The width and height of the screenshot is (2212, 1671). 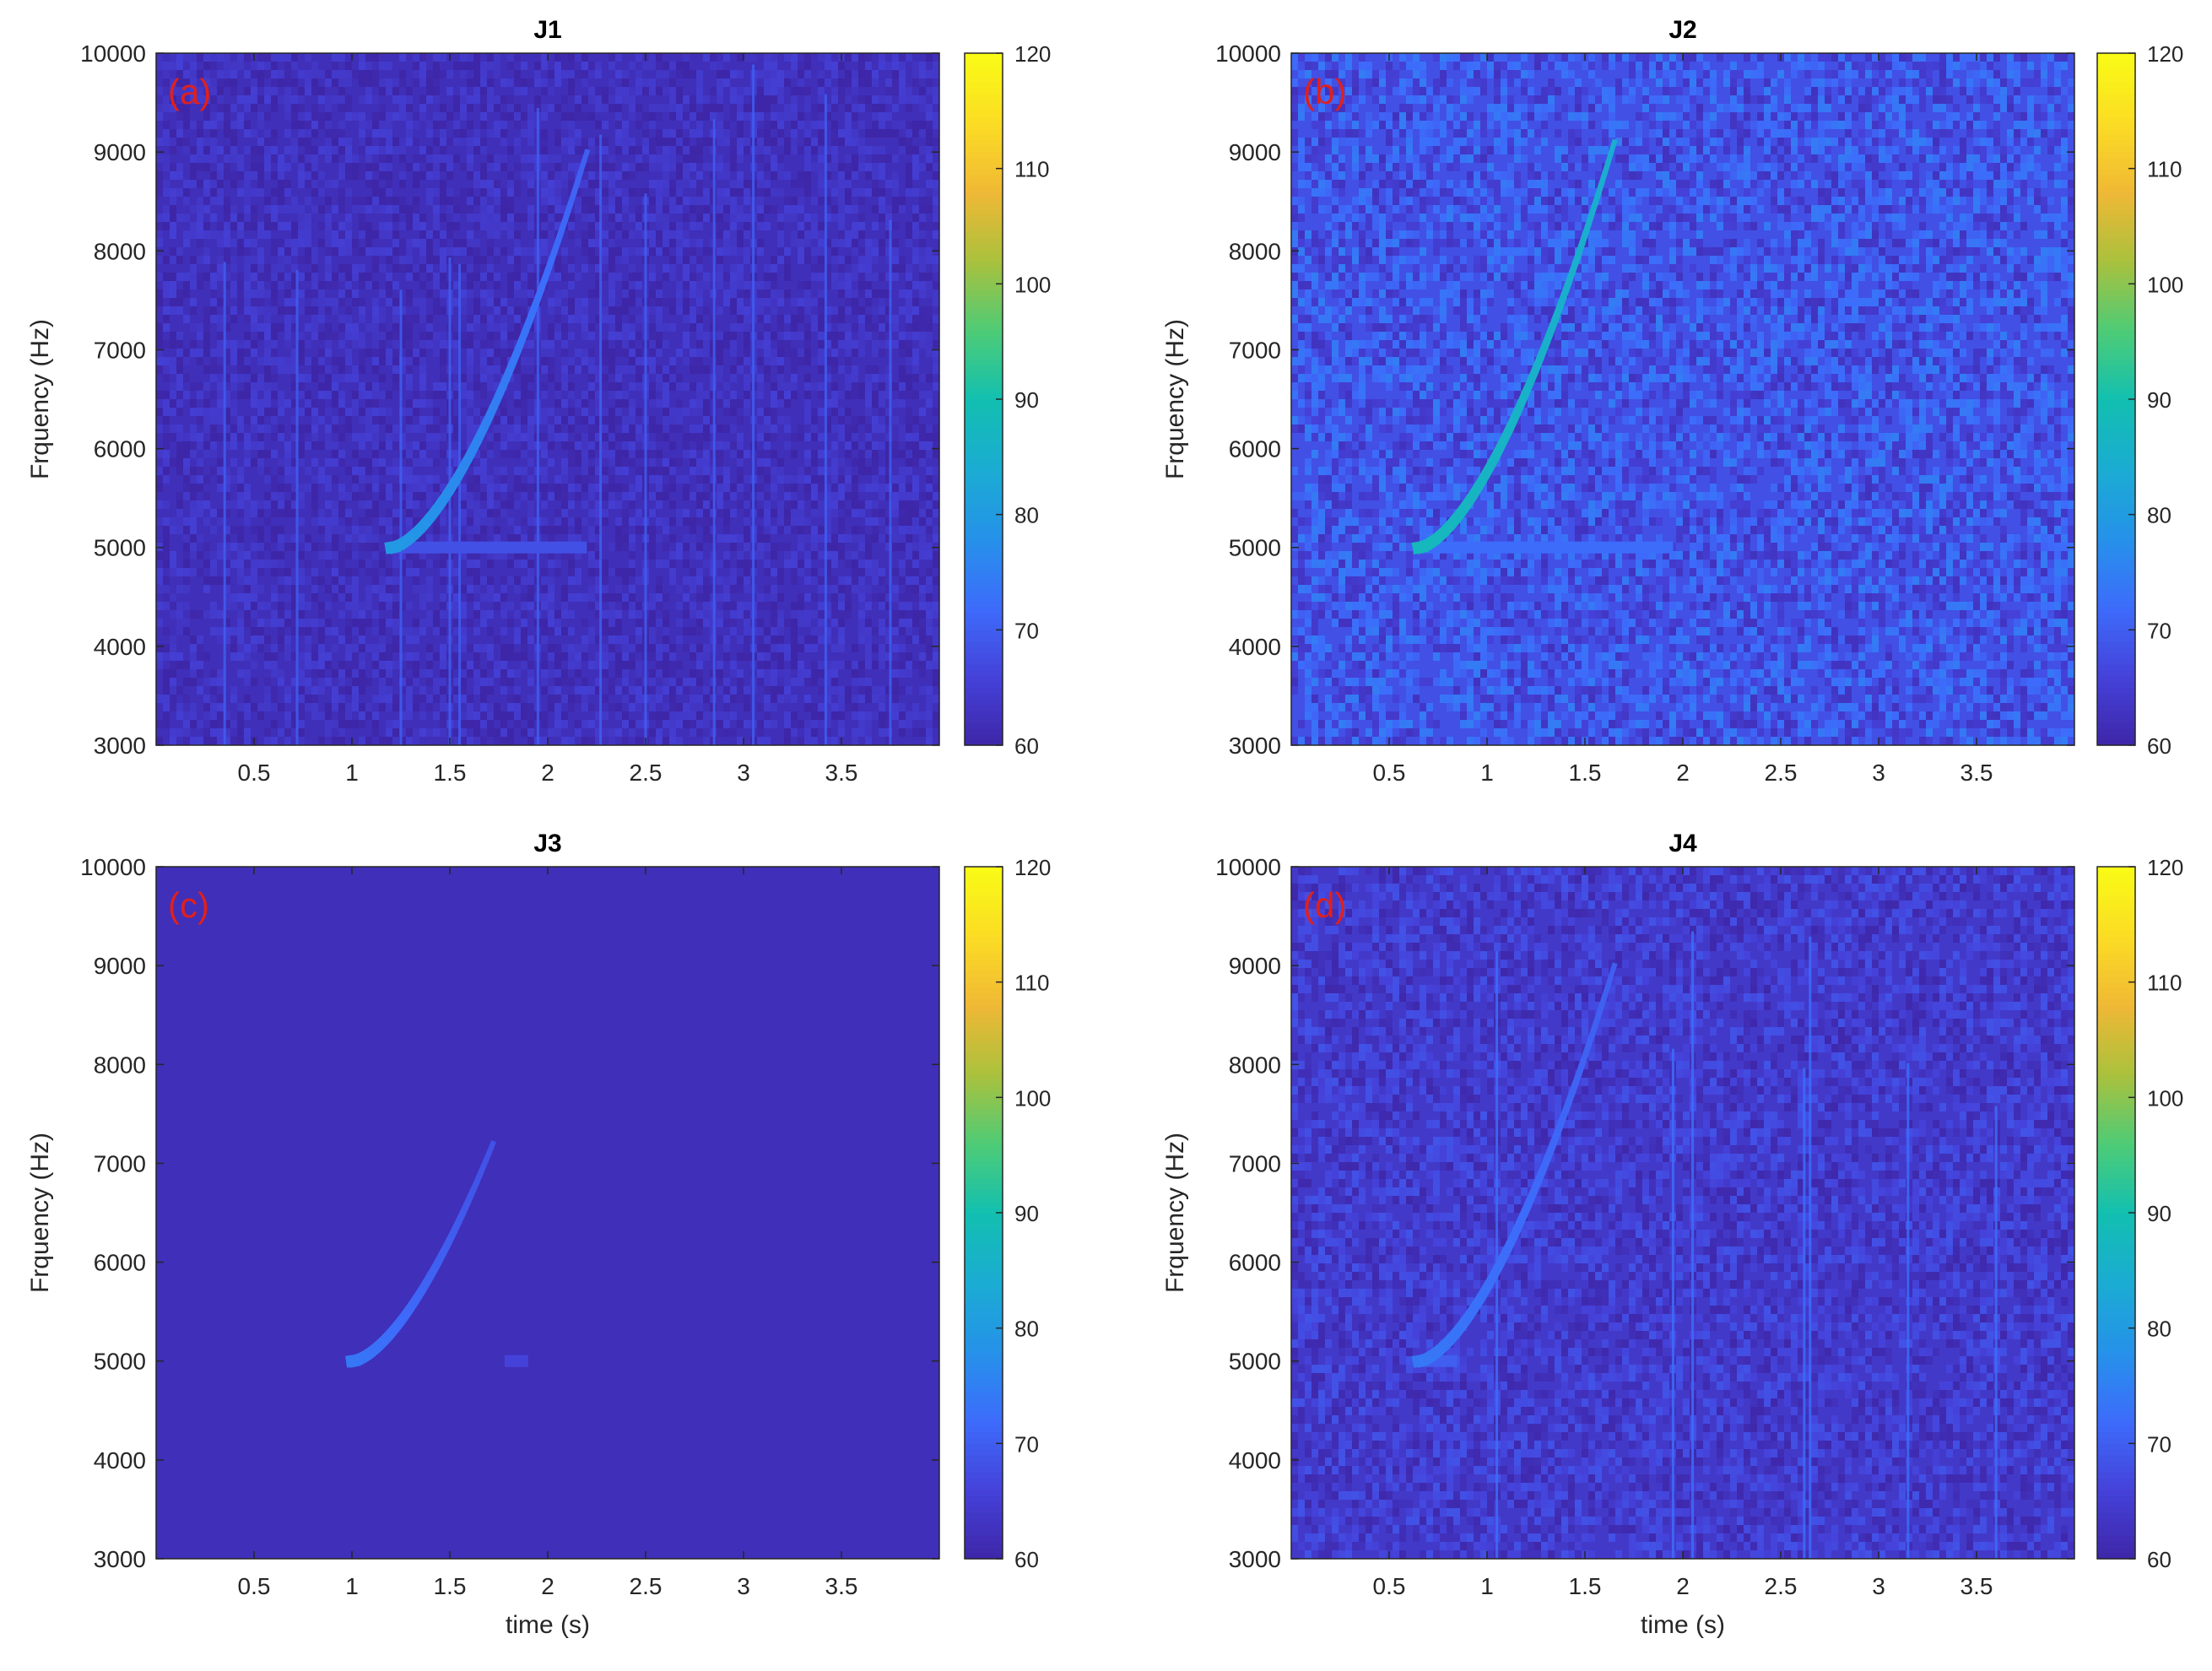 I want to click on panel-title: J4, so click(x=1683, y=843).